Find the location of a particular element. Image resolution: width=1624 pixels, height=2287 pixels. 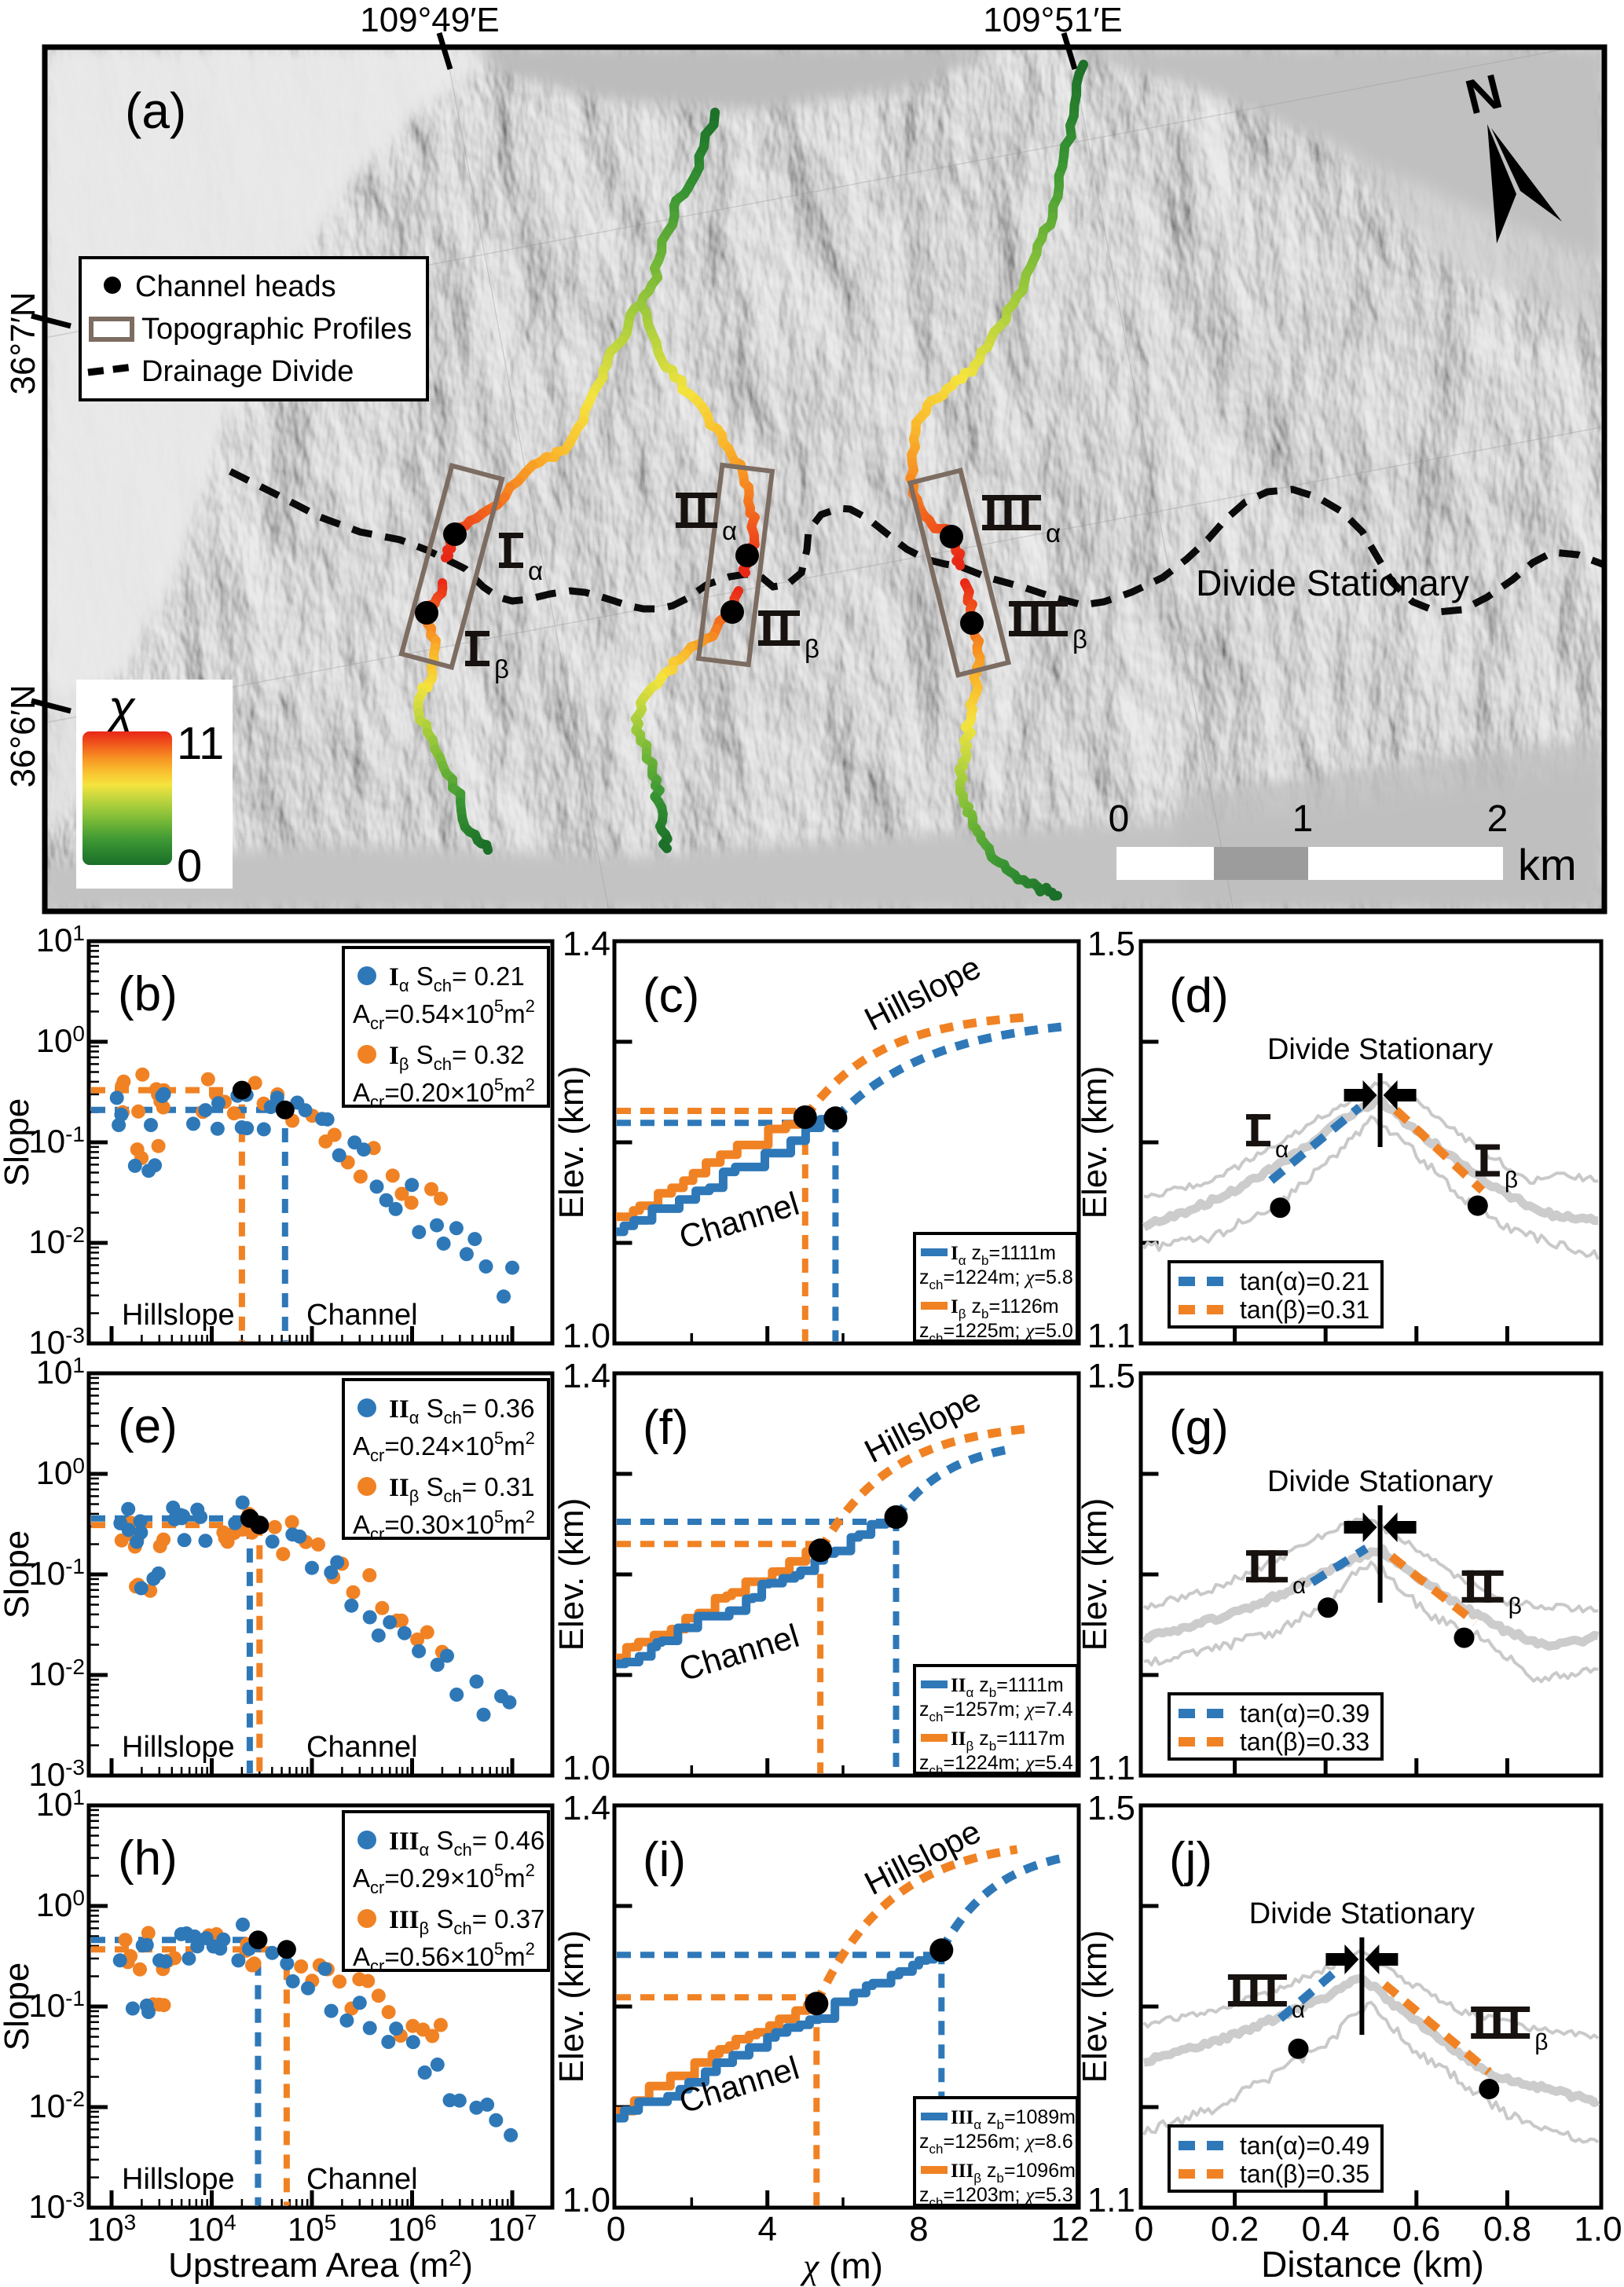

svg-text: Acr=0.24×105m2 is located at coordinates (444, 1446).